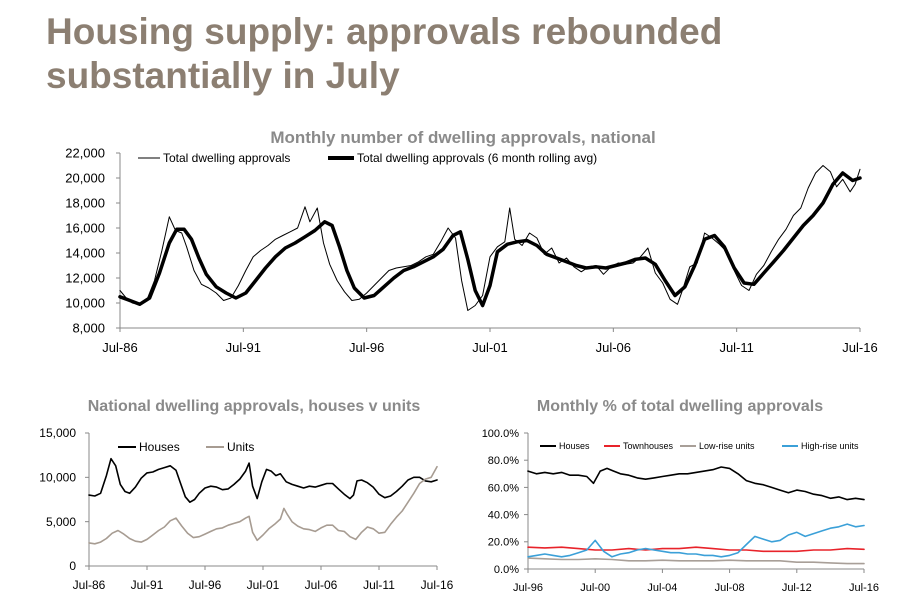  What do you see at coordinates (613, 347) in the screenshot?
I see `chart-1-x-tick-label: Jul-06` at bounding box center [613, 347].